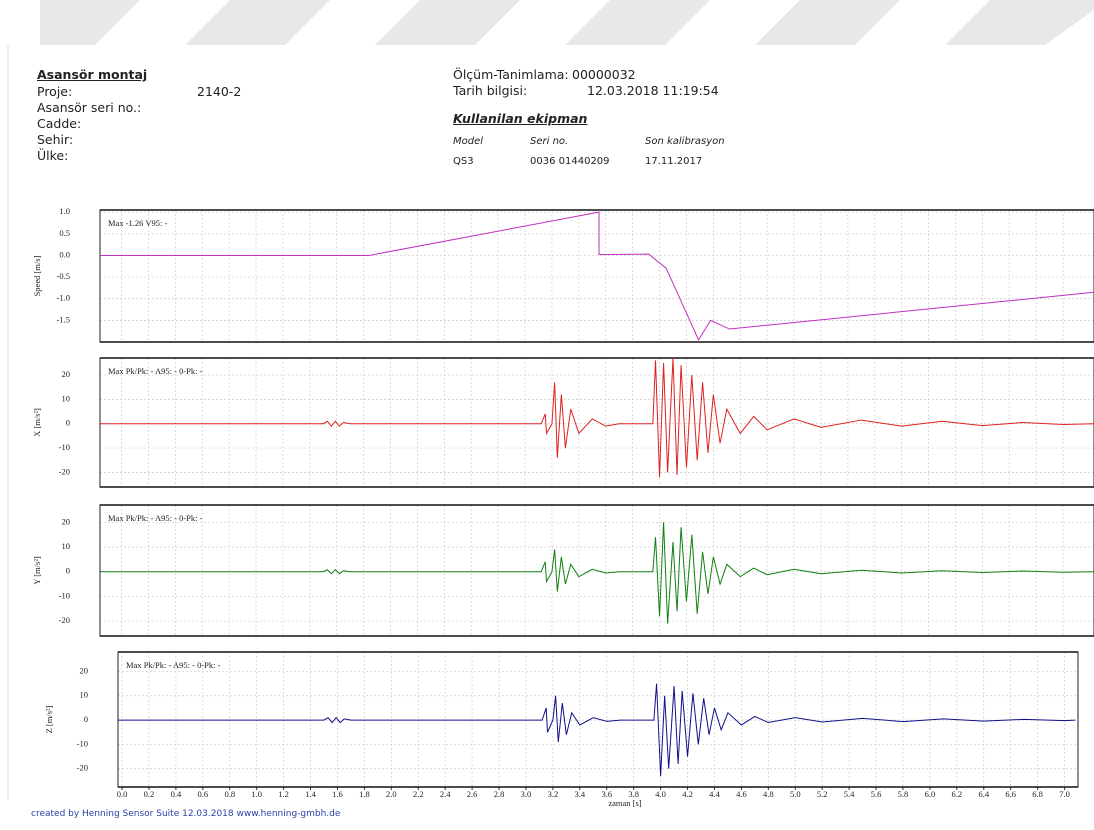 The height and width of the screenshot is (830, 1094). What do you see at coordinates (445, 794) in the screenshot?
I see `x-tick-label: 2.4` at bounding box center [445, 794].